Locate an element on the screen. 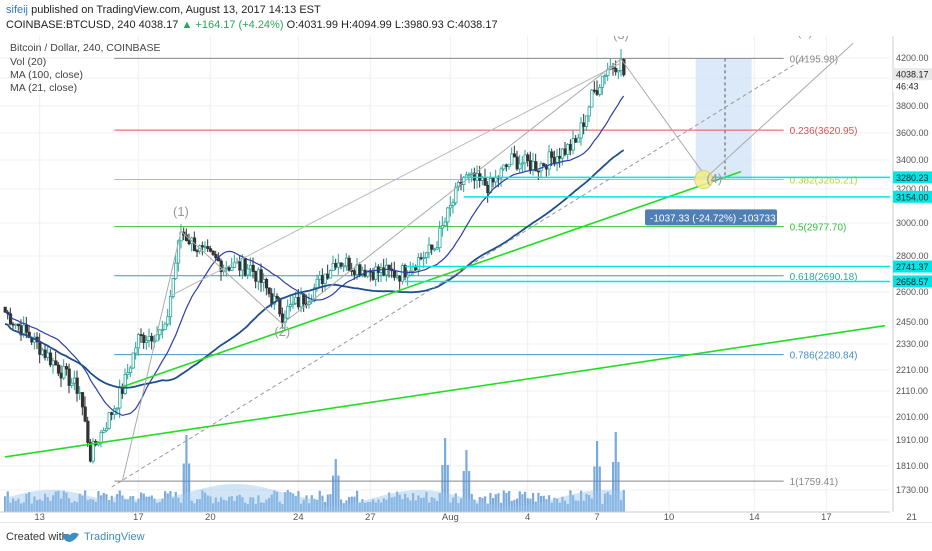 The height and width of the screenshot is (551, 932). symbol-label: COINBASE:BTCUSD, 240 is located at coordinates (71, 25).